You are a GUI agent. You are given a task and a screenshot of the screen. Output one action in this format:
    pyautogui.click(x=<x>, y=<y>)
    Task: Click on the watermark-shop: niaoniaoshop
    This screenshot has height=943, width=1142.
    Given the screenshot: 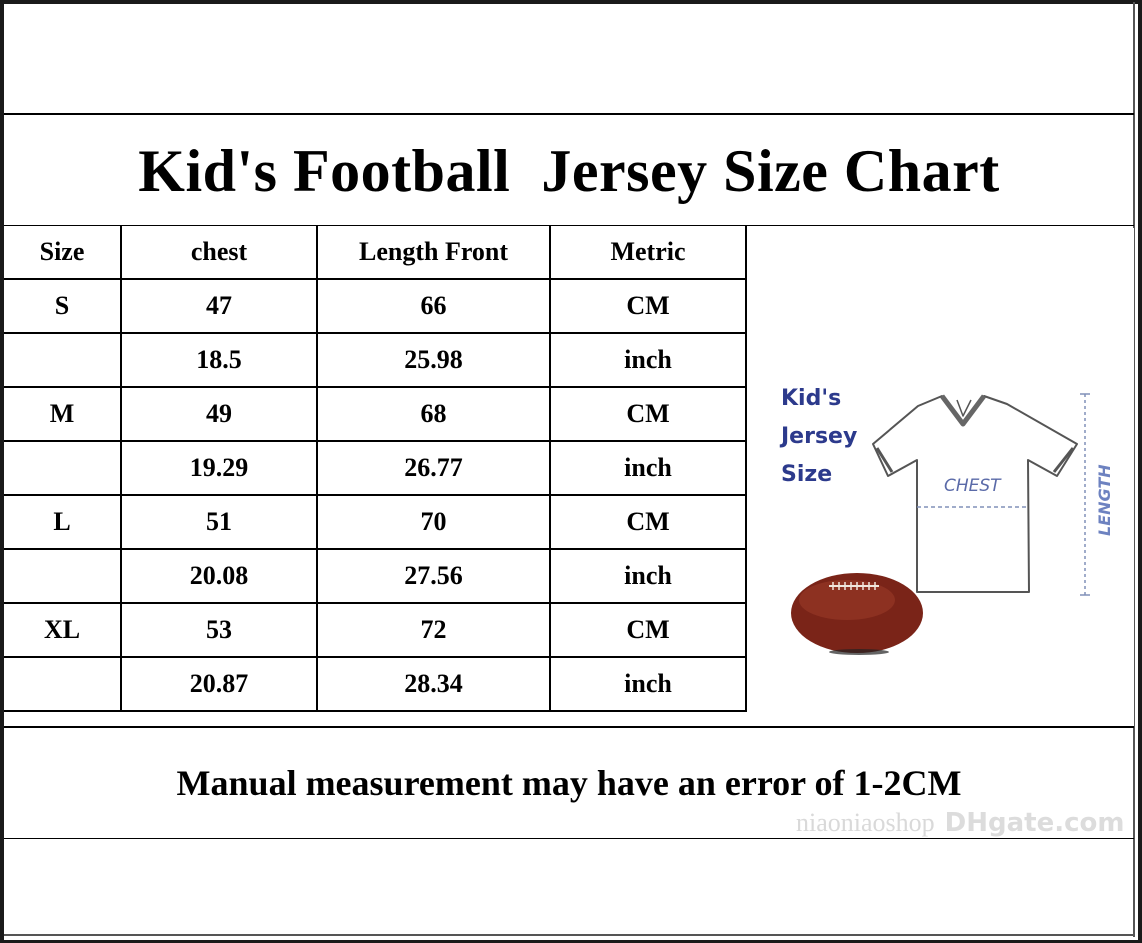 What is the action you would take?
    pyautogui.click(x=865, y=822)
    